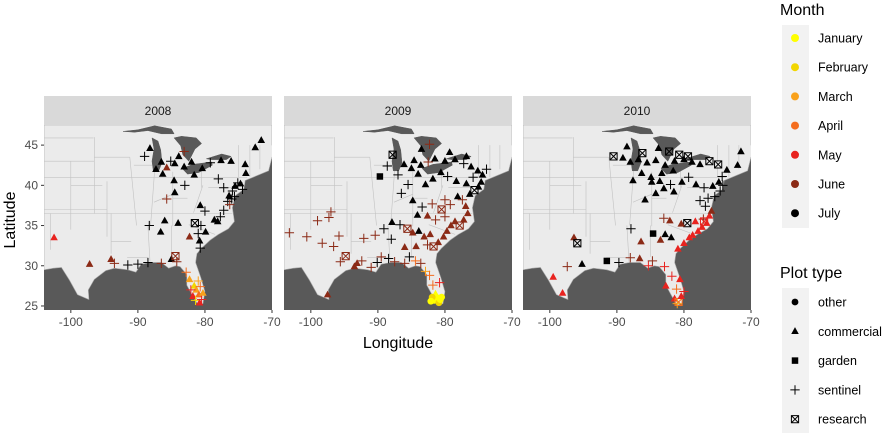 This screenshot has height=436, width=886. What do you see at coordinates (158, 111) in the screenshot?
I see `facet-strip-label: 2008` at bounding box center [158, 111].